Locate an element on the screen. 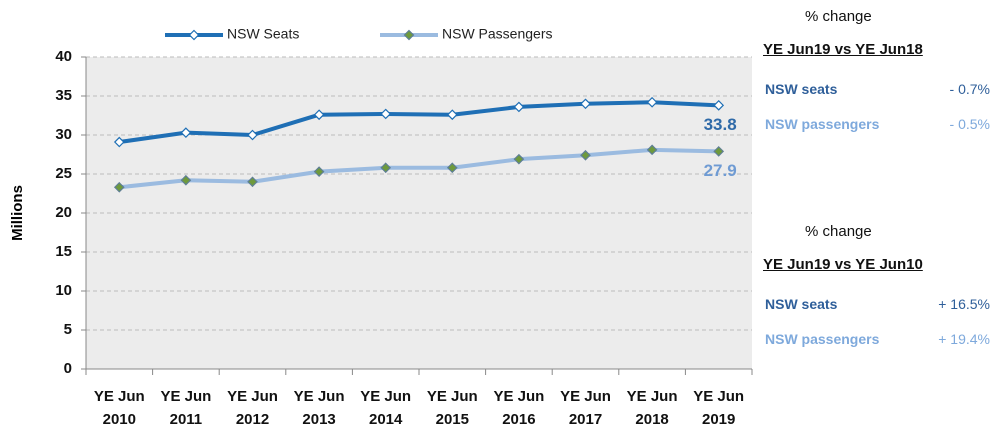  row-value: + 16.5% is located at coordinates (964, 304).